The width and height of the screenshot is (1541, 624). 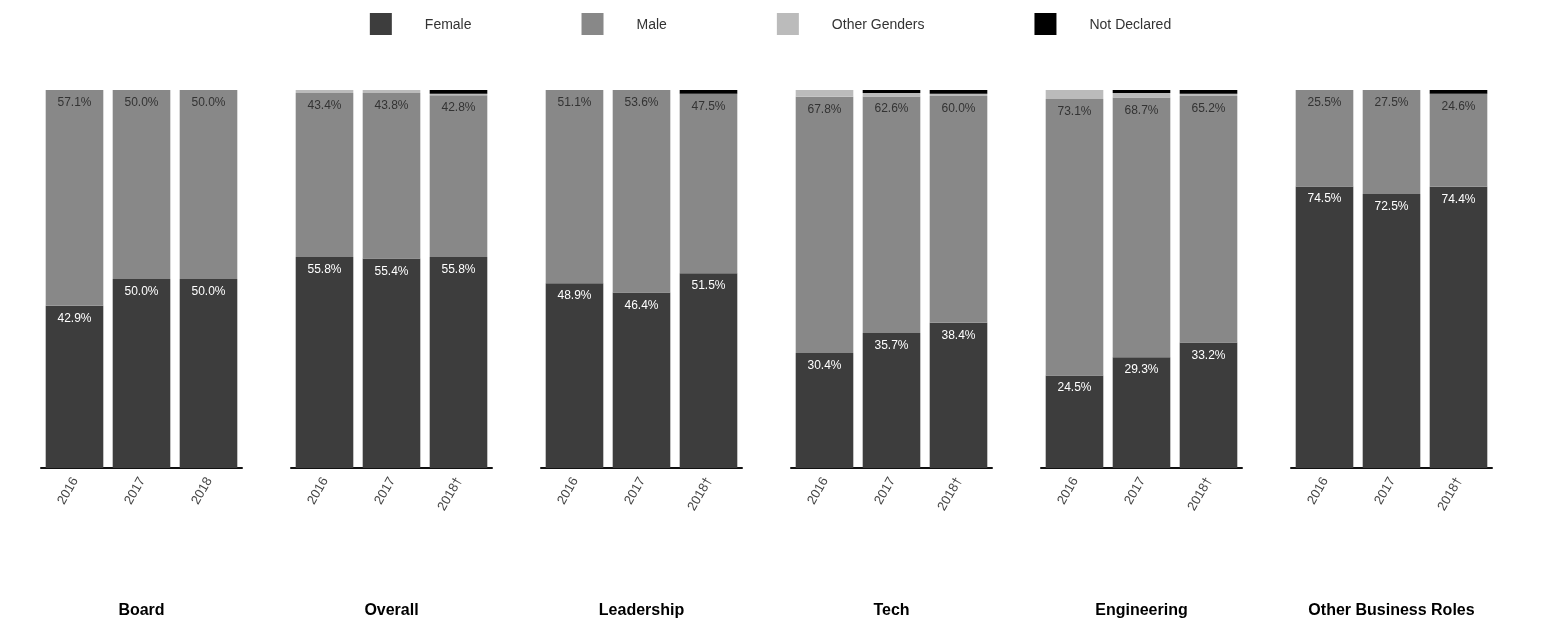 What do you see at coordinates (391, 270) in the screenshot?
I see `data-label: 55.4%` at bounding box center [391, 270].